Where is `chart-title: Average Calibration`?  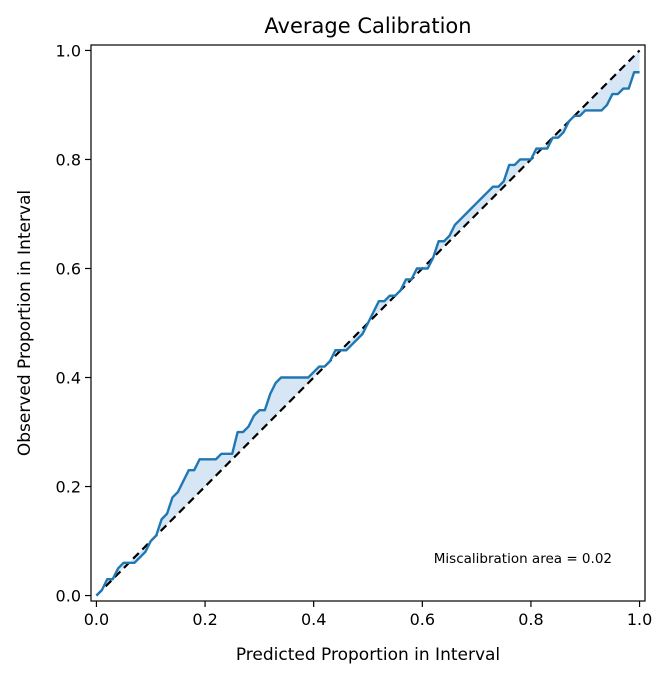
chart-title: Average Calibration is located at coordinates (367, 26).